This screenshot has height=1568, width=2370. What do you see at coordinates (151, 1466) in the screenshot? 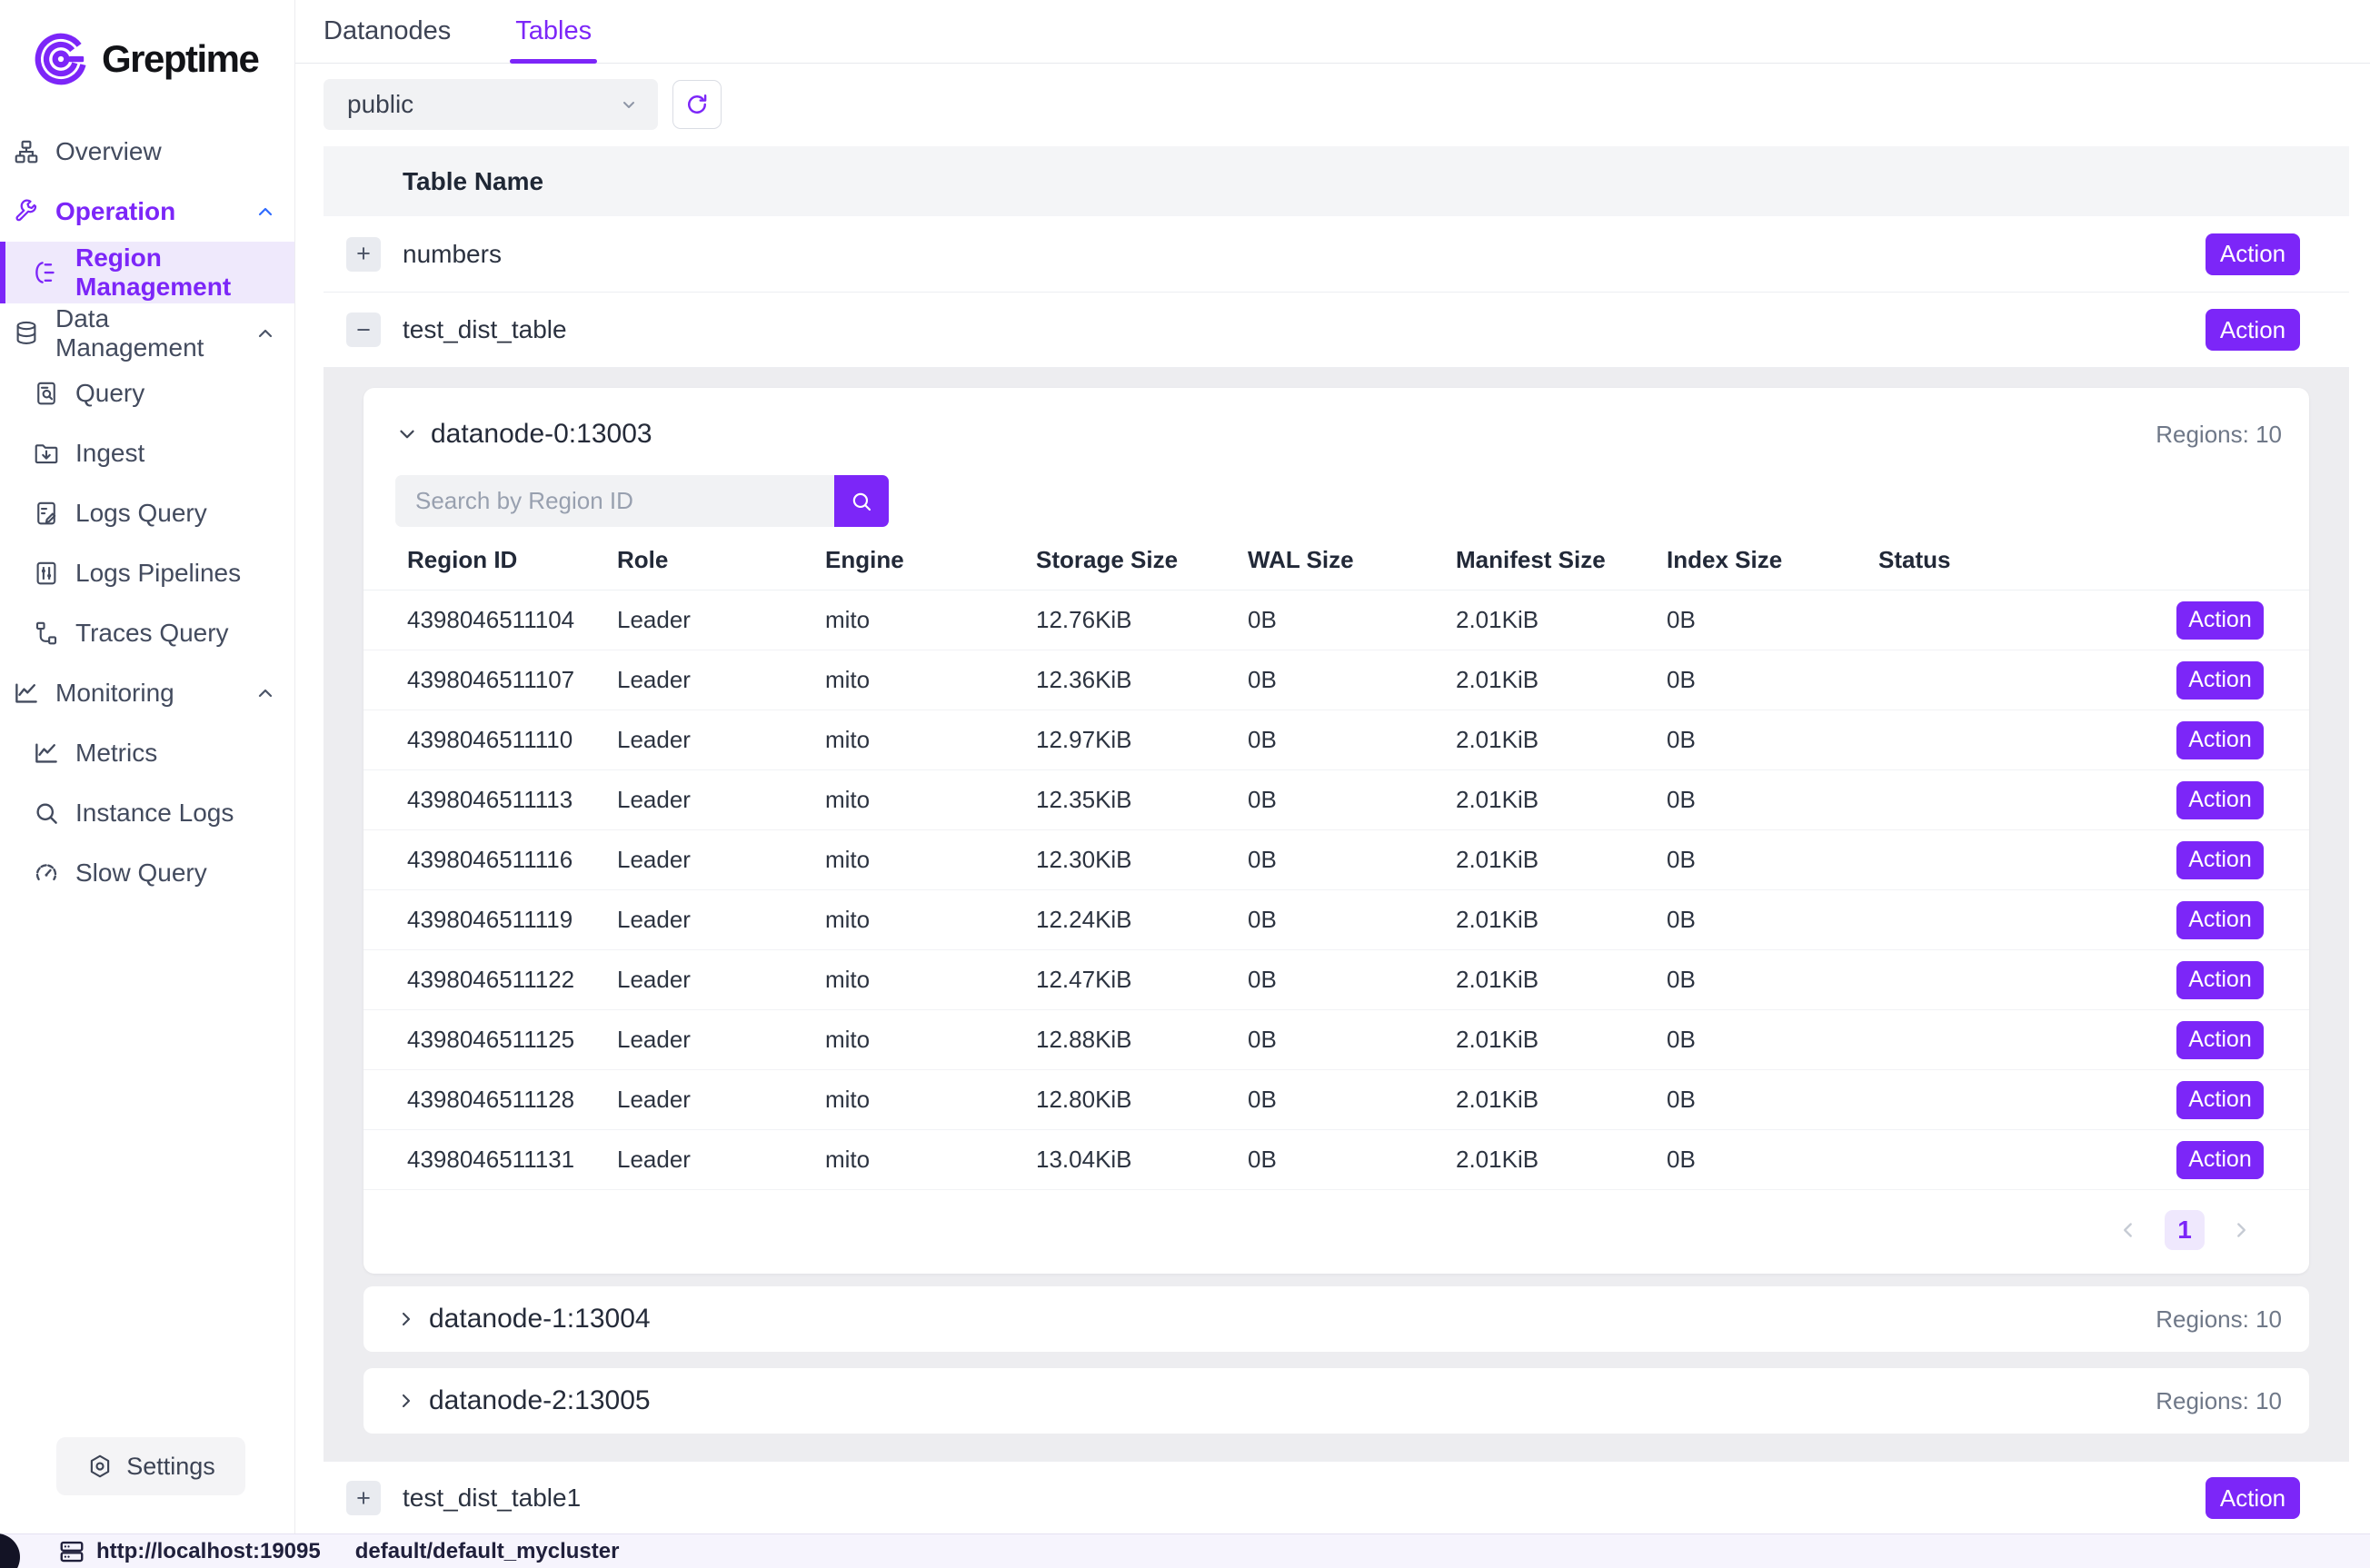
I see `settings-button: Settings` at bounding box center [151, 1466].